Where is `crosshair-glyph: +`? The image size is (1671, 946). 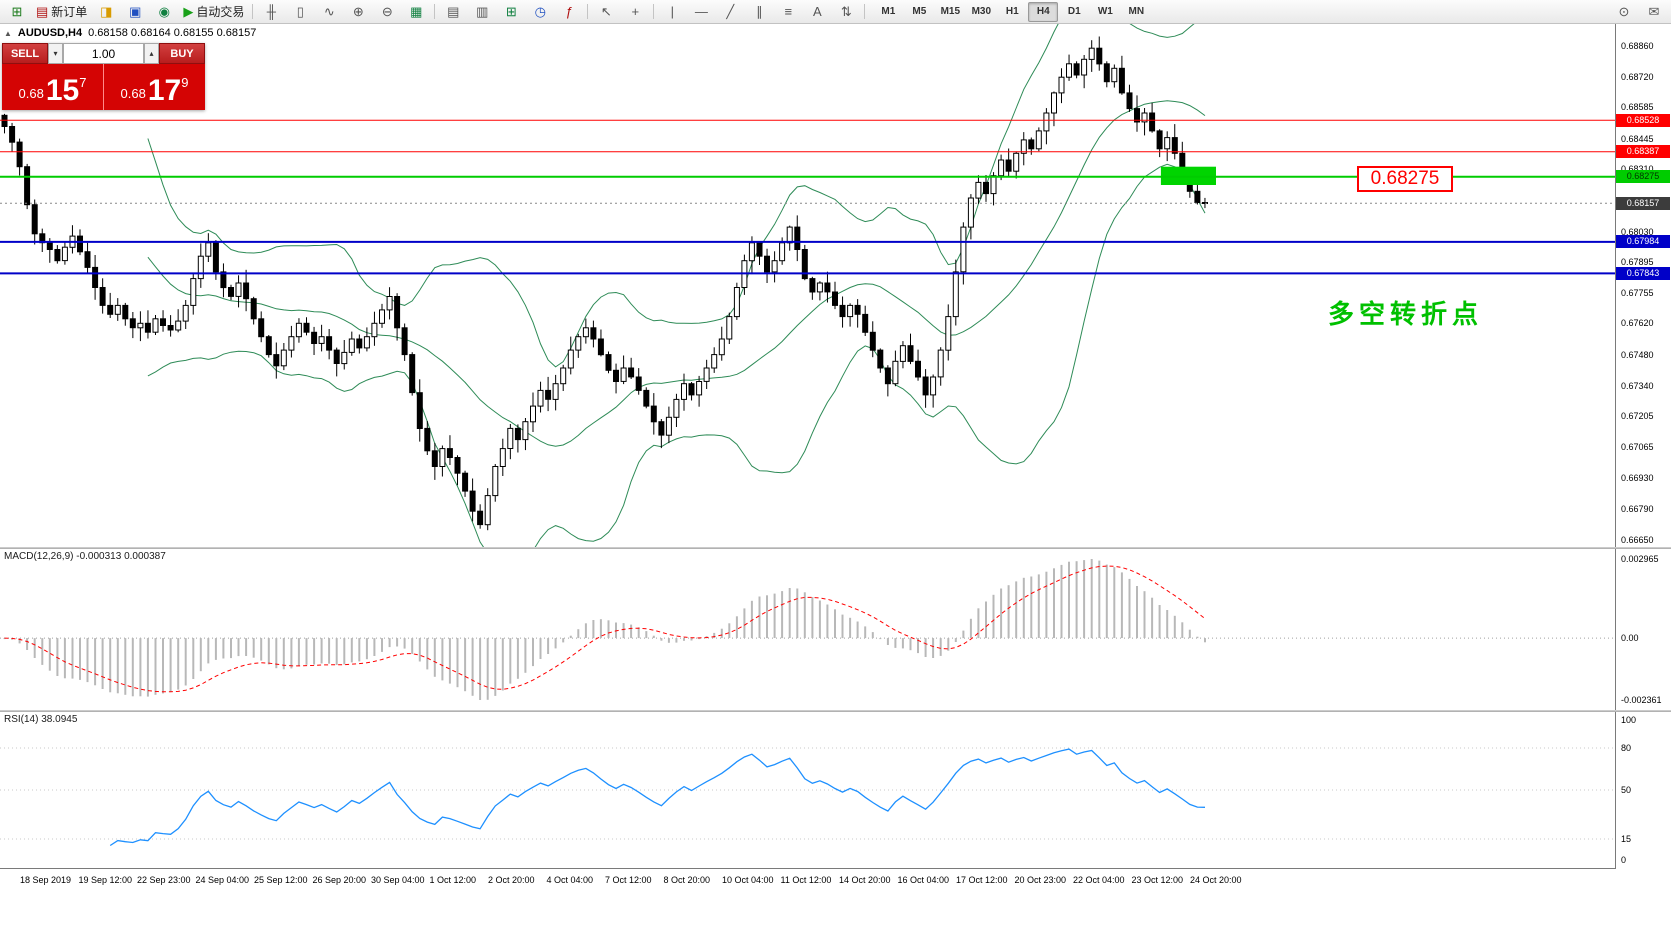
crosshair-glyph: + is located at coordinates (635, 11).